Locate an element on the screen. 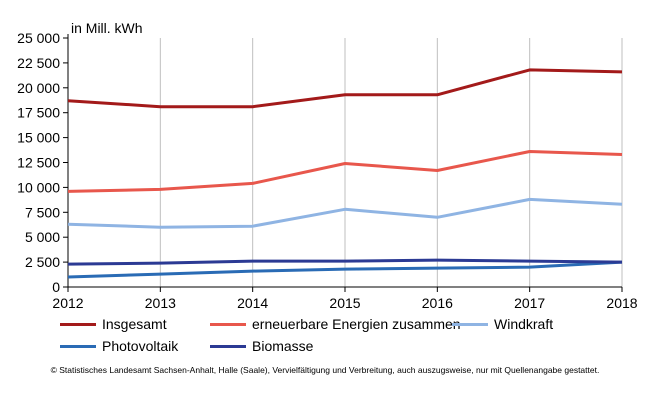 The width and height of the screenshot is (650, 400). legend-item-erneuerbare: erneuerbare Energien zusammen is located at coordinates (335, 324).